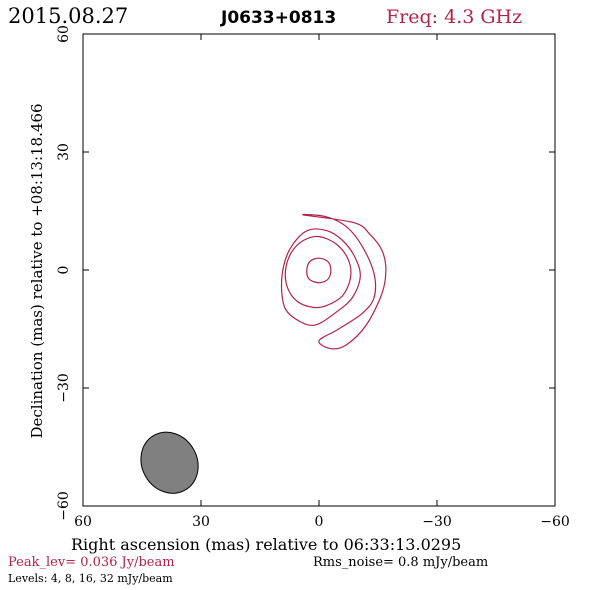 The width and height of the screenshot is (590, 590). What do you see at coordinates (278, 18) in the screenshot?
I see `source-name: J0633+0813` at bounding box center [278, 18].